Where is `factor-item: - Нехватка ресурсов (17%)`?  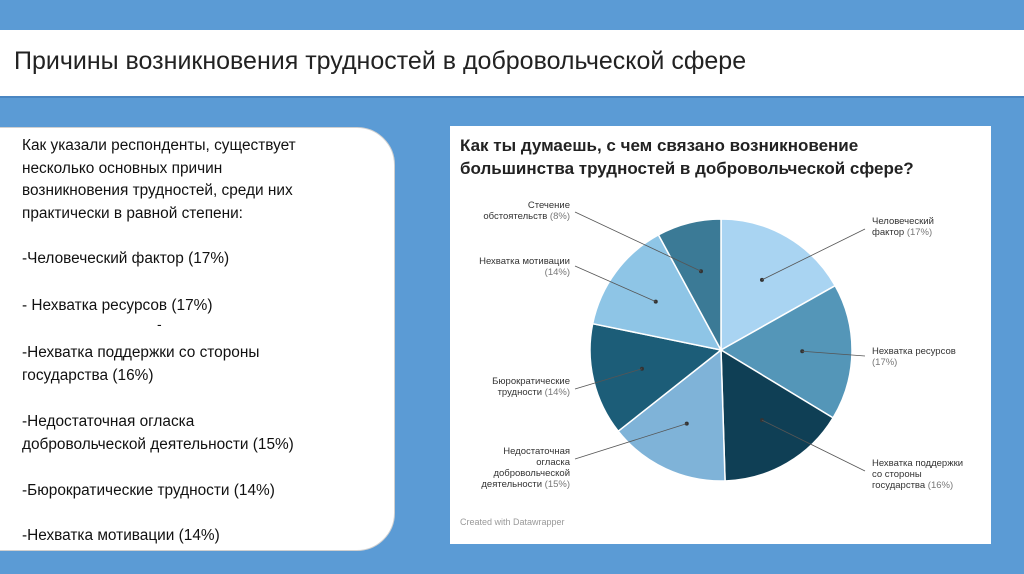
factor-item: - Нехватка ресурсов (17%) is located at coordinates (117, 305).